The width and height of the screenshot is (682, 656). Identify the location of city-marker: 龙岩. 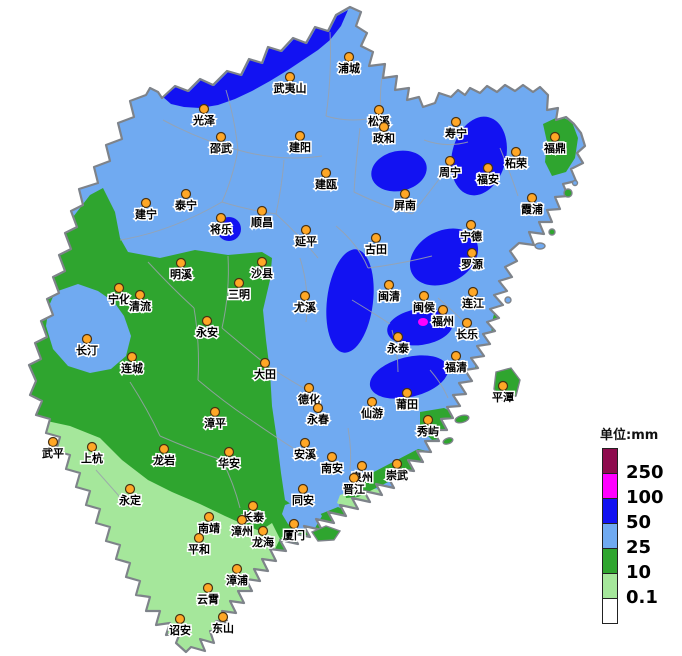
(164, 456).